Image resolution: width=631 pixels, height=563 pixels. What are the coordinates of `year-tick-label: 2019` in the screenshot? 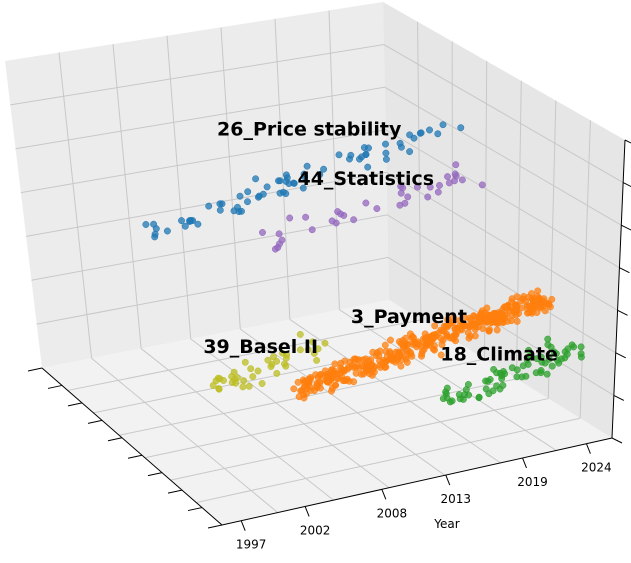 It's located at (532, 482).